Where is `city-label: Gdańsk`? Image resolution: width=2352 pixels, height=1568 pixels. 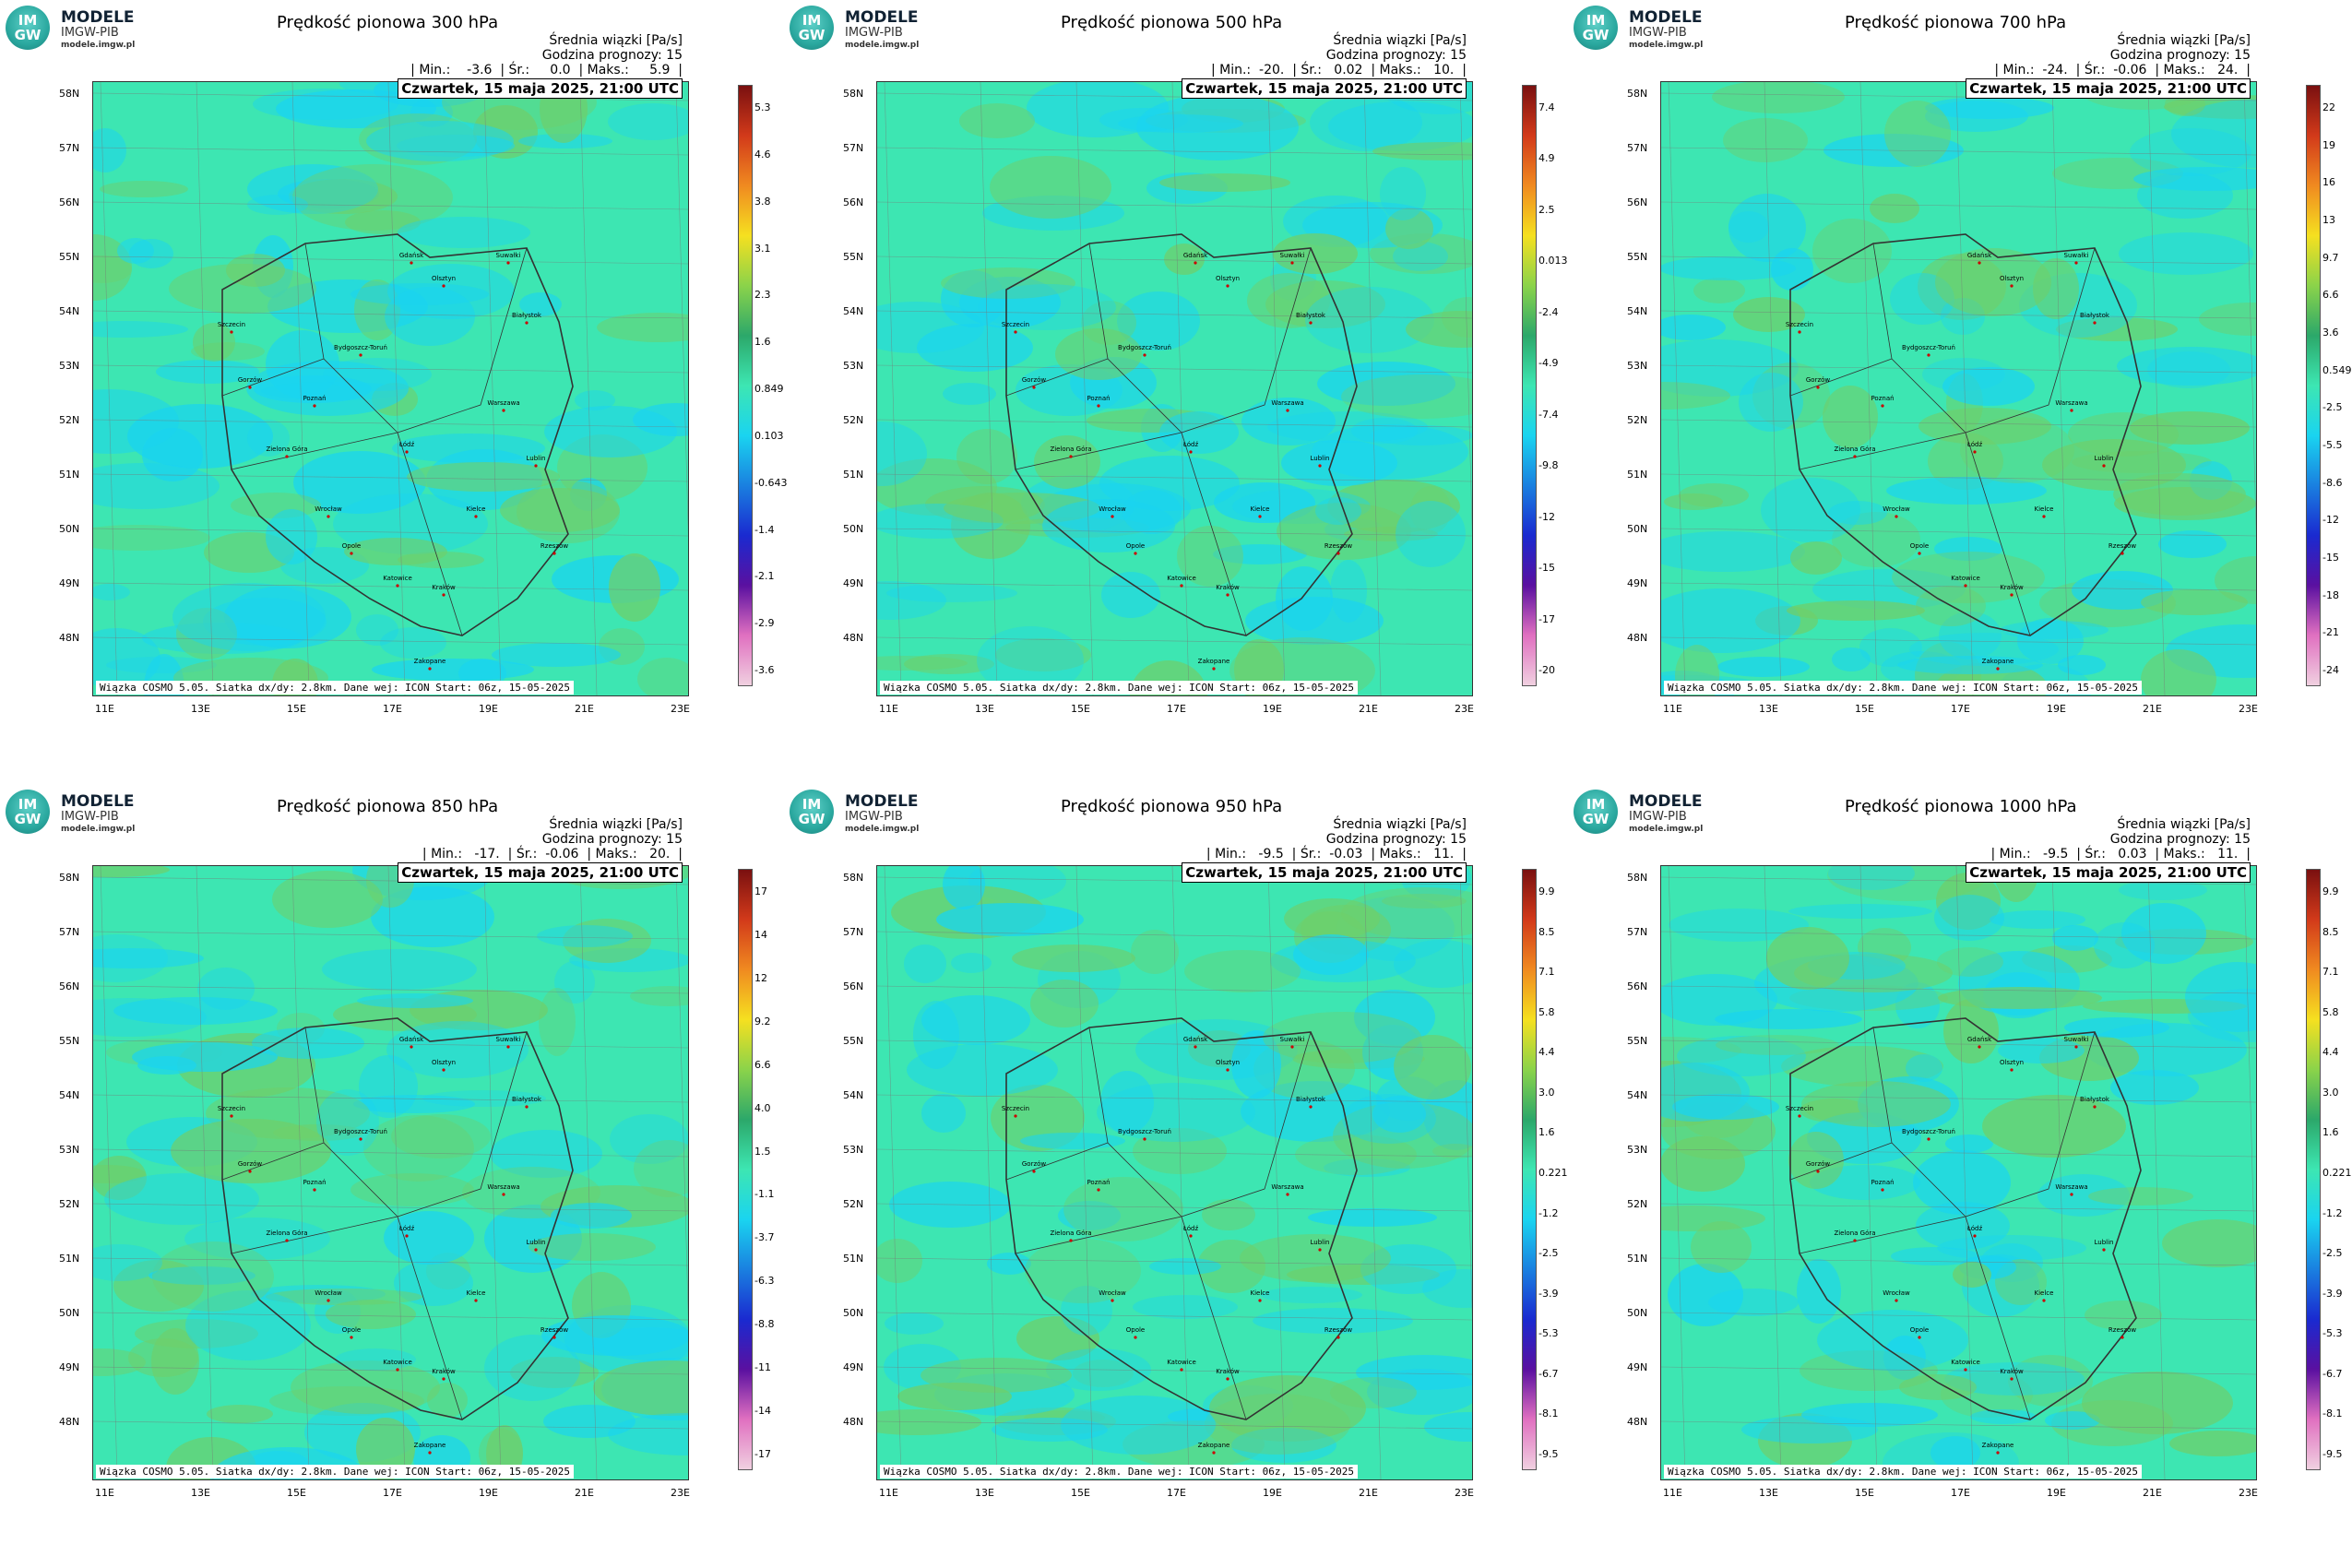
city-label: Gdańsk is located at coordinates (1195, 1039).